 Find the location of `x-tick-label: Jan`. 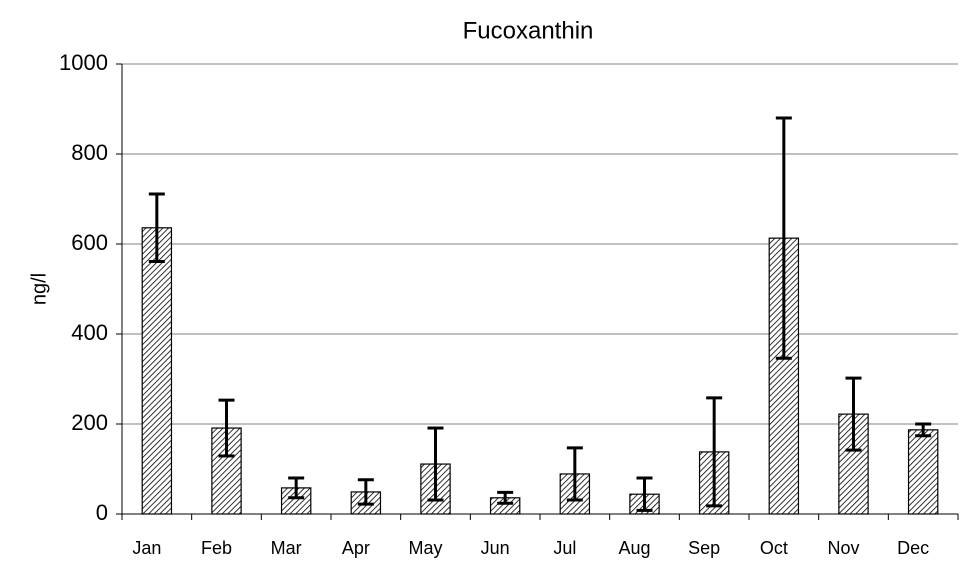

x-tick-label: Jan is located at coordinates (146, 548).